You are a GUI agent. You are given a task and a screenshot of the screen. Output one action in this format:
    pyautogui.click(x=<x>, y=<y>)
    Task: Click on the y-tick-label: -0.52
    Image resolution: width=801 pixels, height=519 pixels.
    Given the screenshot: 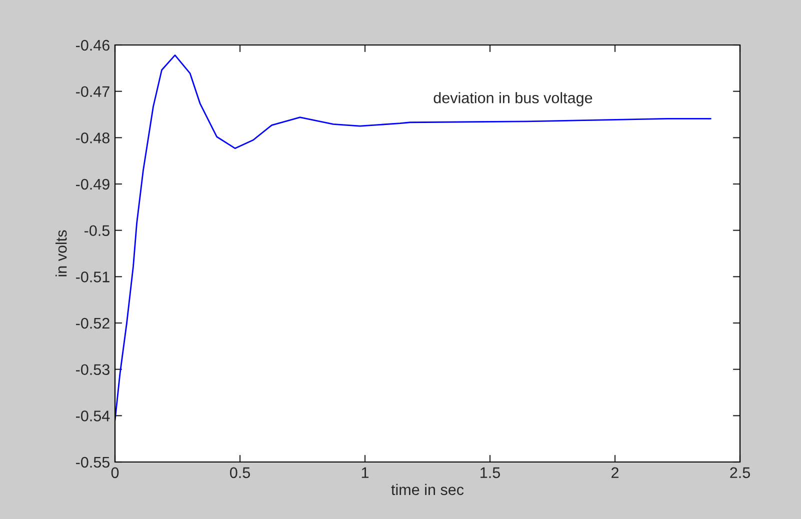 What is the action you would take?
    pyautogui.click(x=93, y=323)
    